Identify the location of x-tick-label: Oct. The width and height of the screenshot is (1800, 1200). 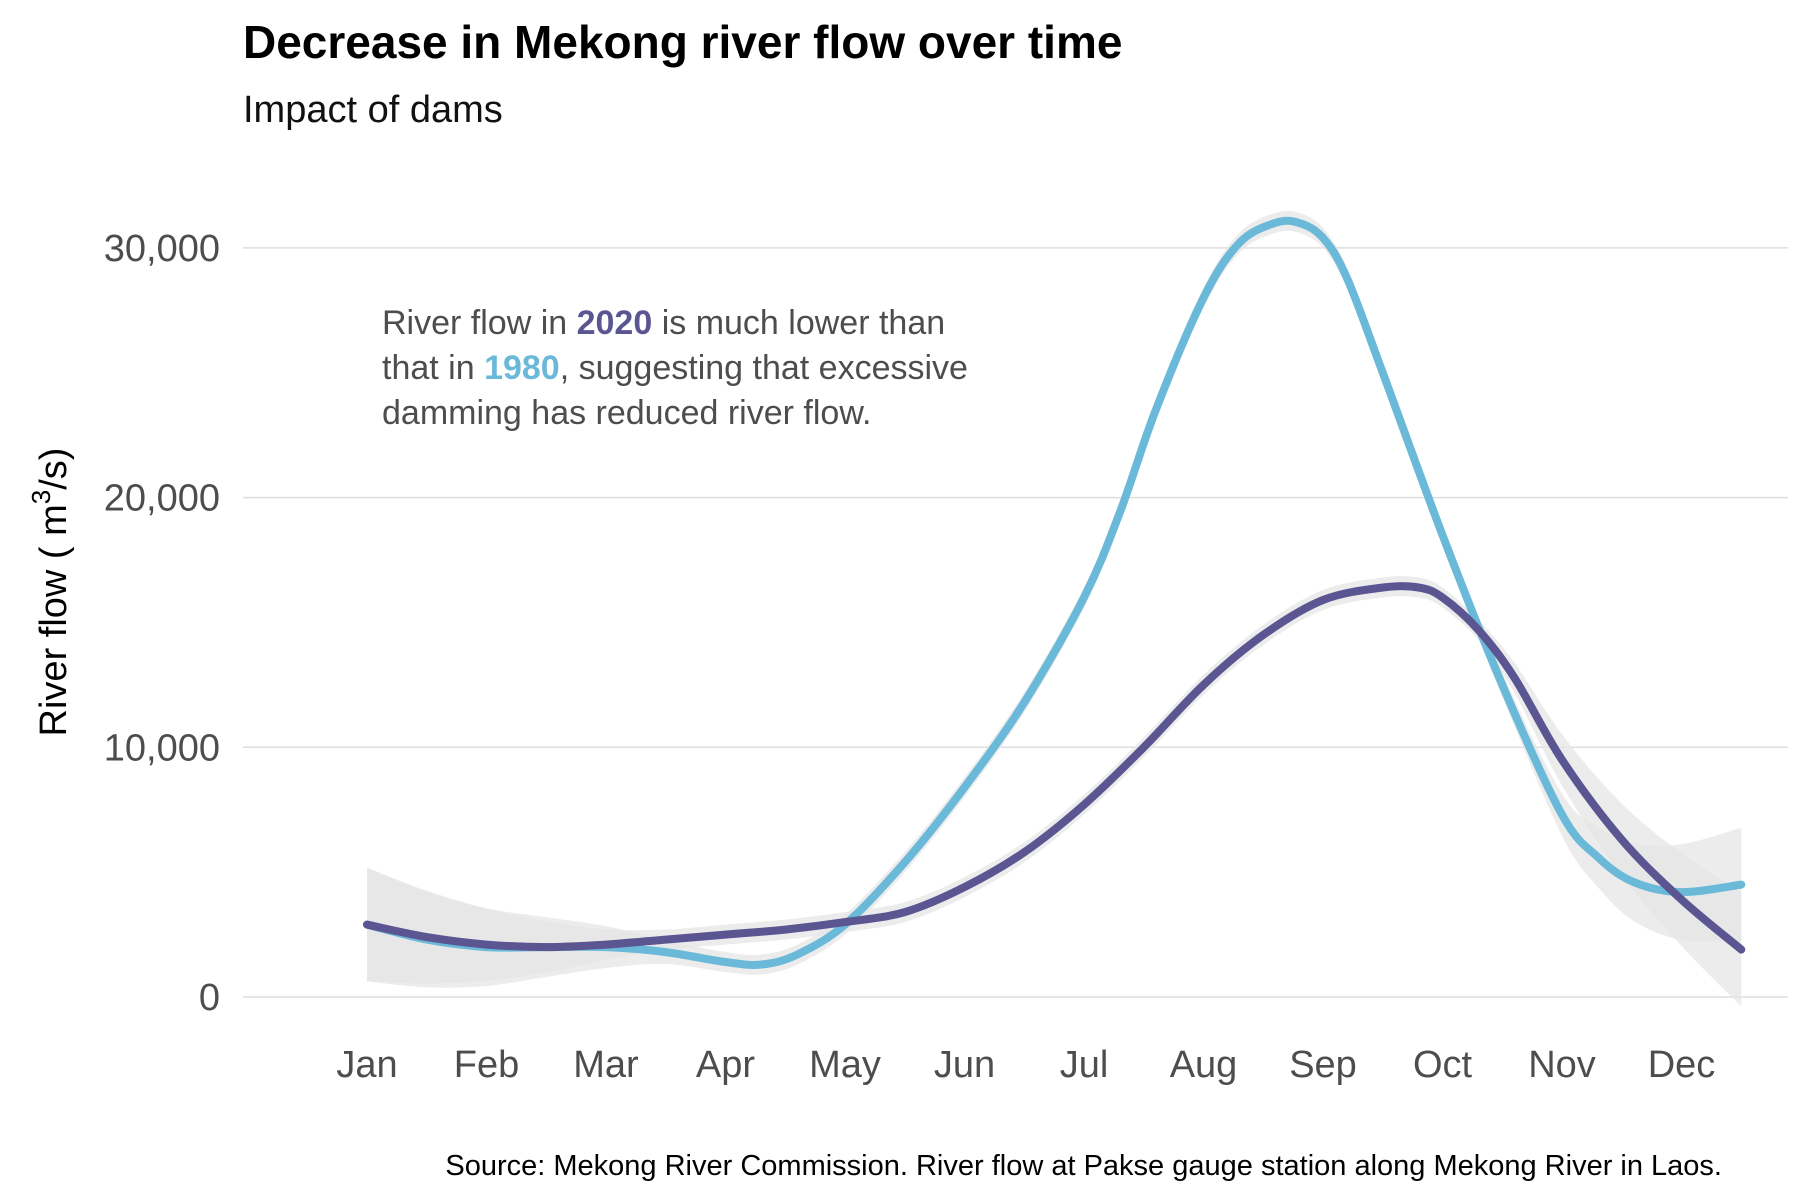
(1443, 1065).